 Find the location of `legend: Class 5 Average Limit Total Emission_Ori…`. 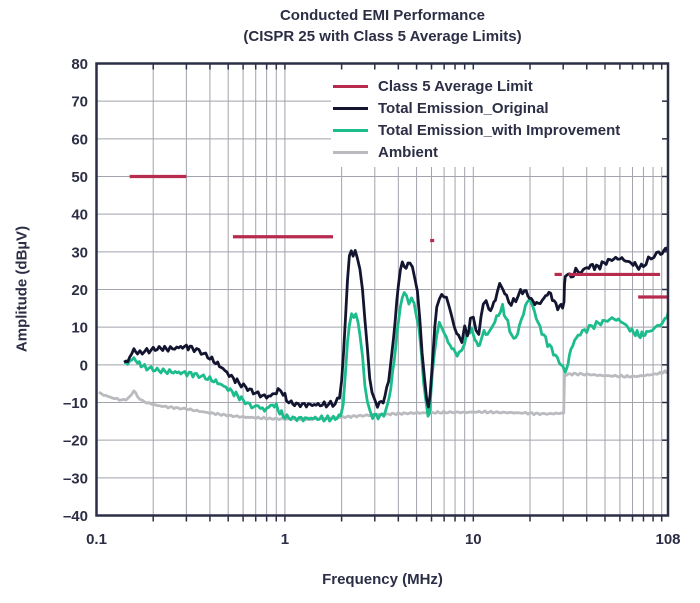

legend: Class 5 Average Limit Total Emission_Ori… is located at coordinates (476, 119).